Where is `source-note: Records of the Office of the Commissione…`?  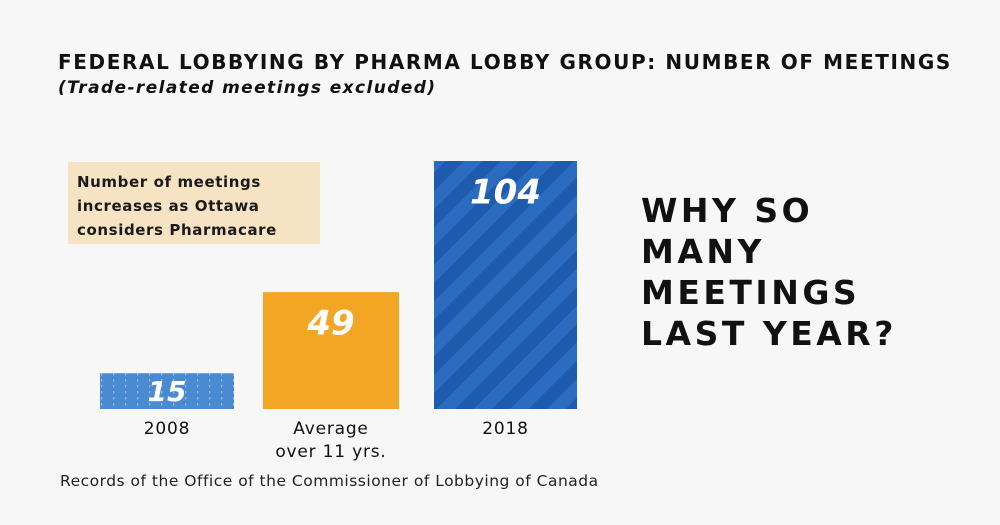 source-note: Records of the Office of the Commissione… is located at coordinates (329, 481).